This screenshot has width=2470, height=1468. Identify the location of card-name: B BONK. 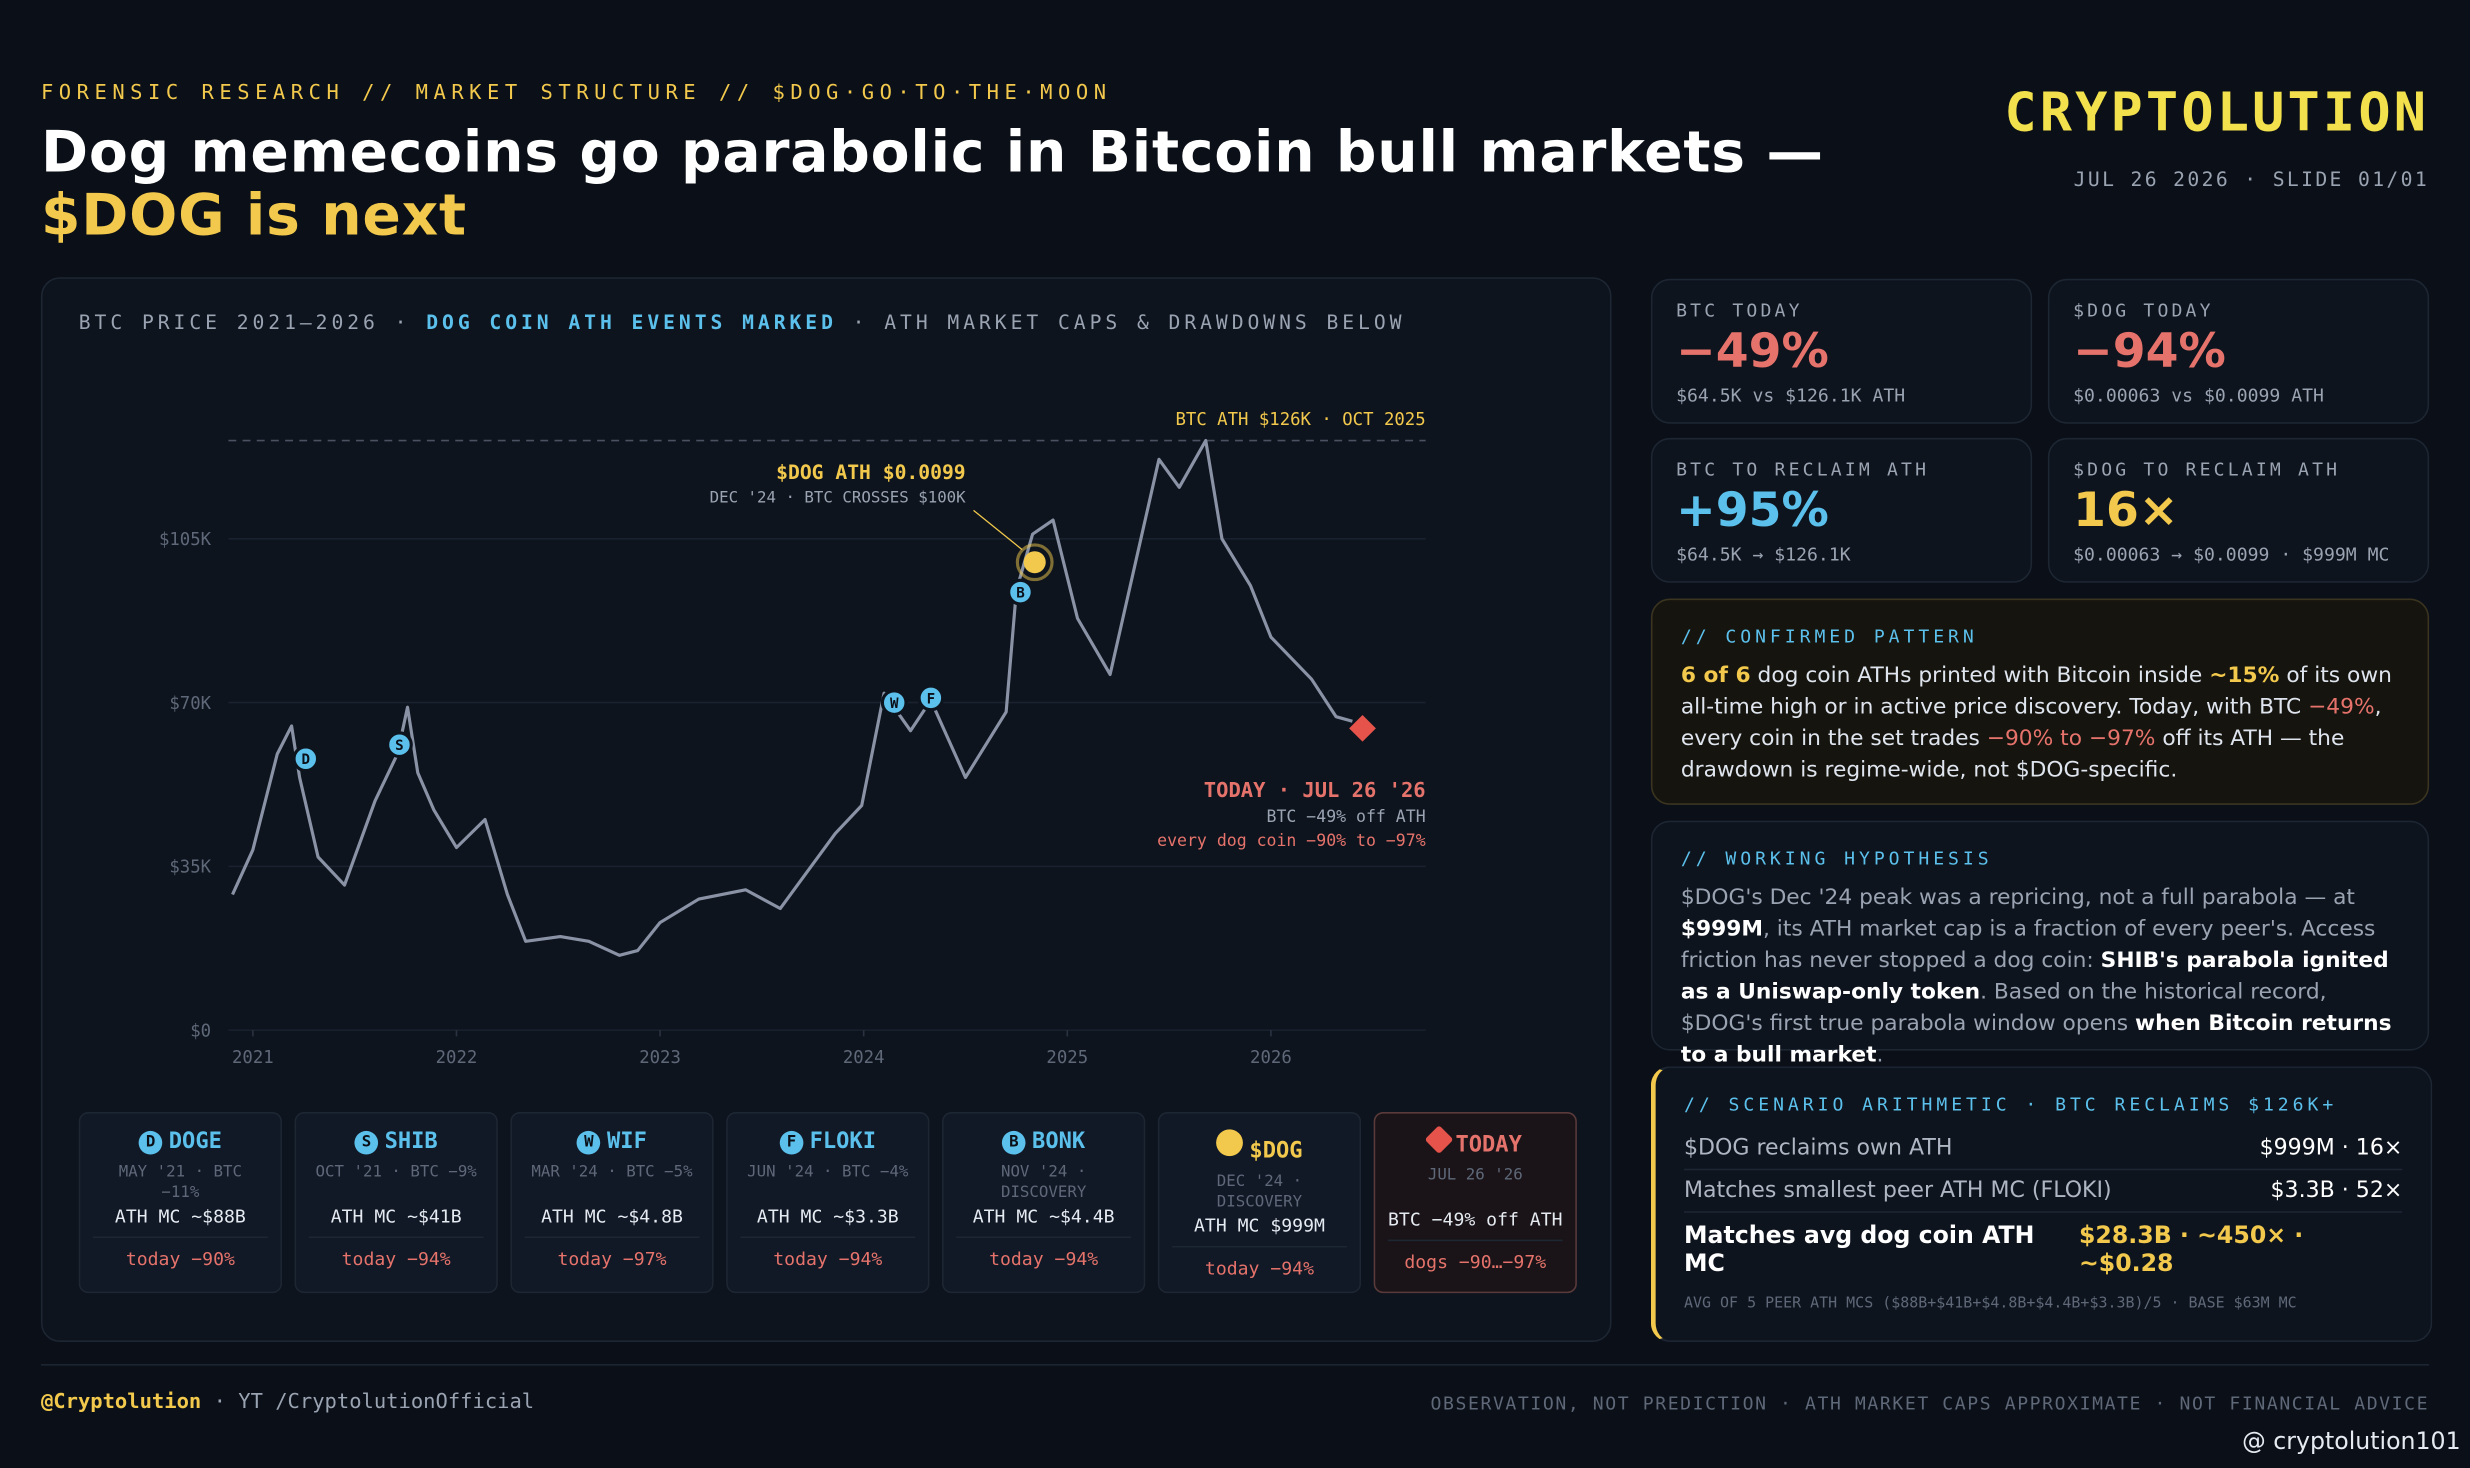
(1044, 1142).